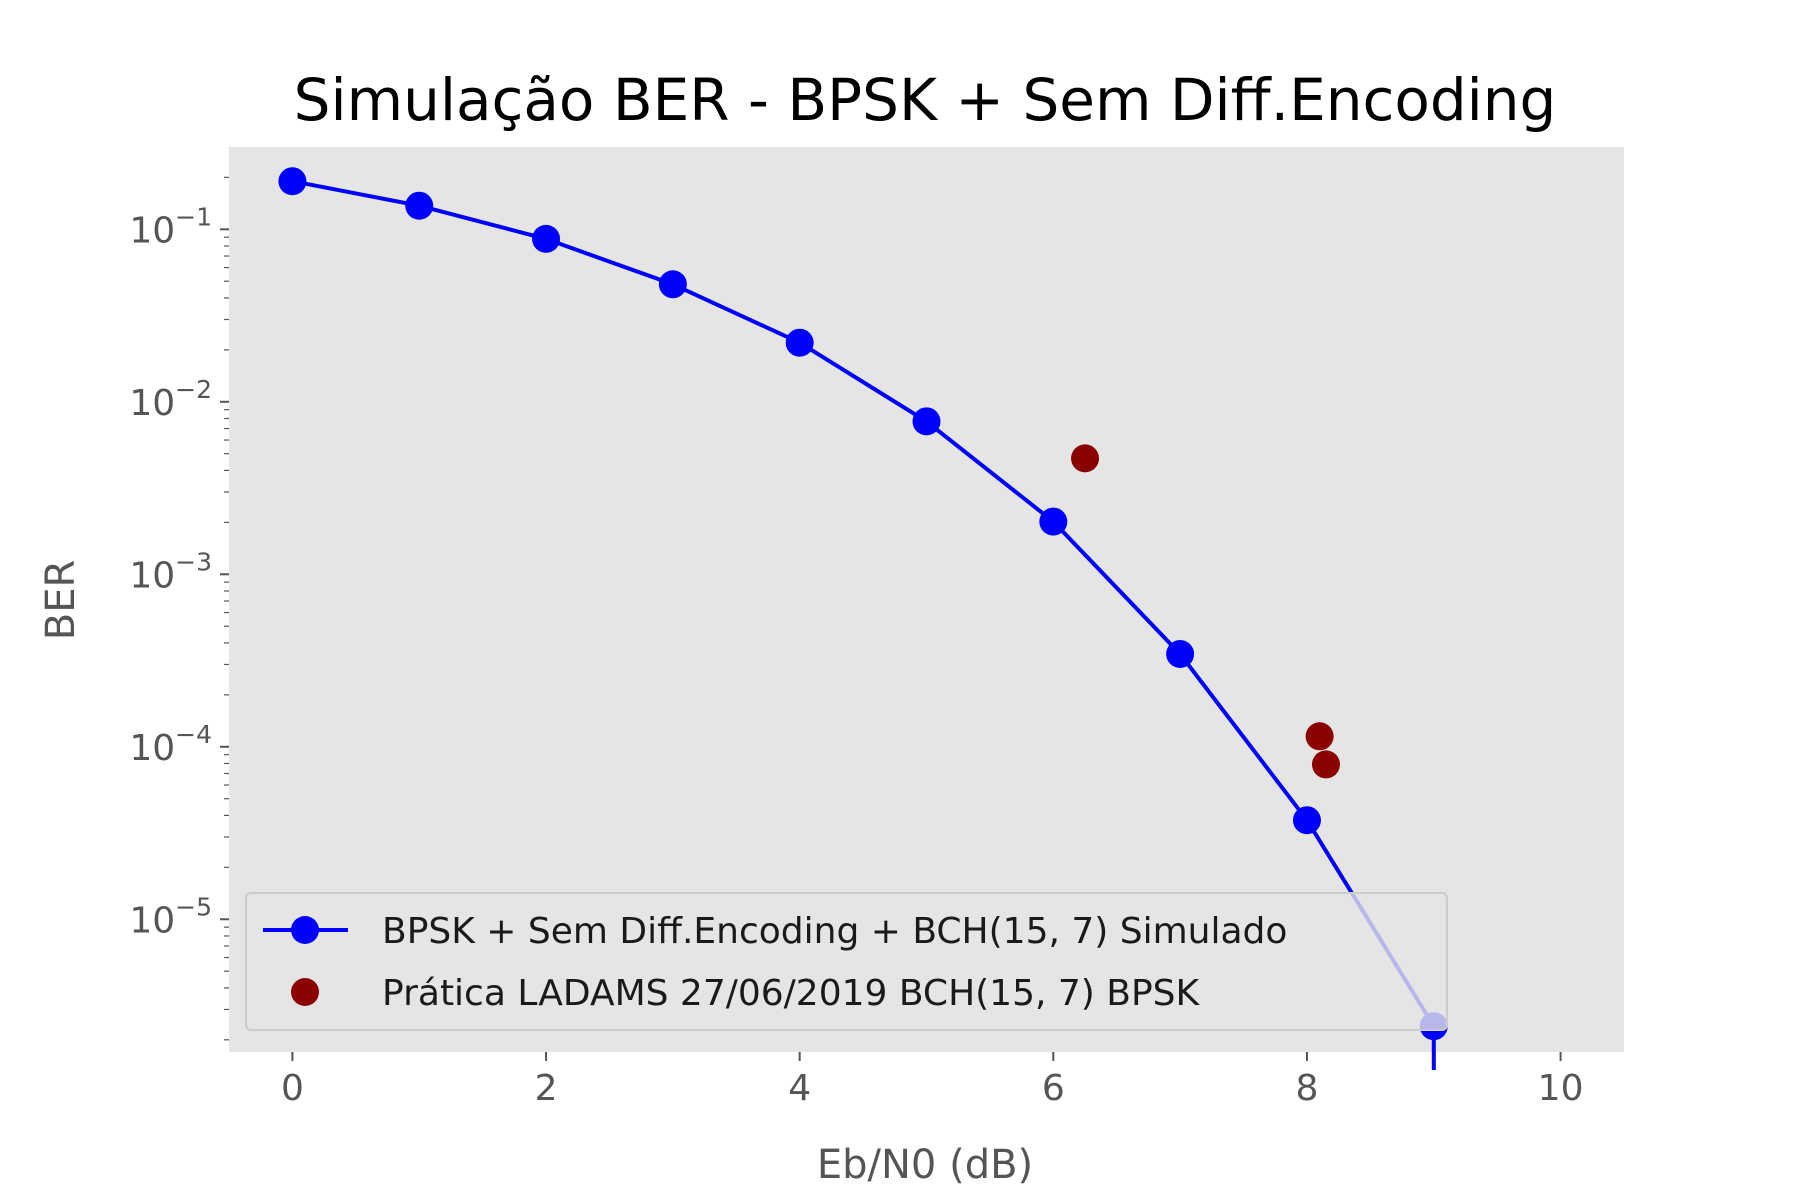 The image size is (1800, 1200). What do you see at coordinates (546, 1088) in the screenshot?
I see `x-tick-label: 2` at bounding box center [546, 1088].